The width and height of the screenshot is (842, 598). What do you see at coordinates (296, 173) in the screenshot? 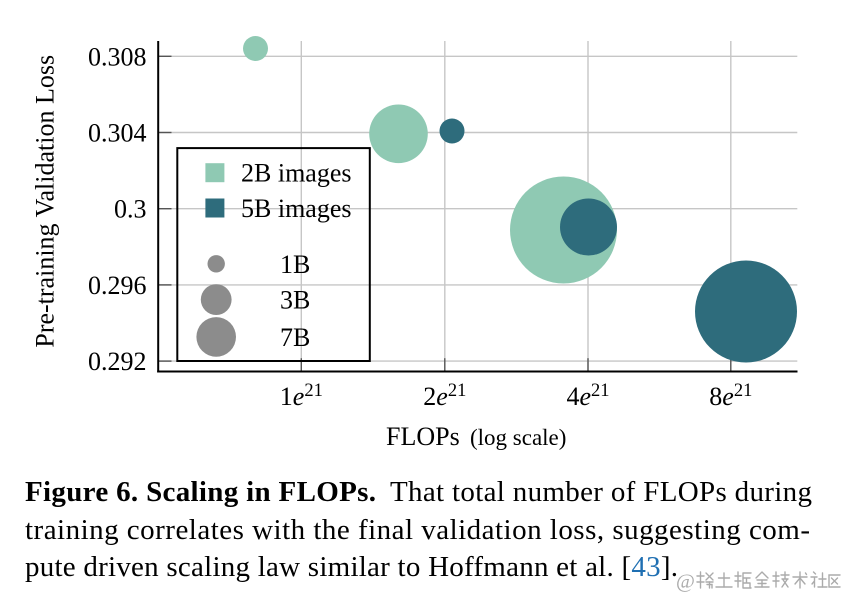
I see `svg-text: 2B images` at bounding box center [296, 173].